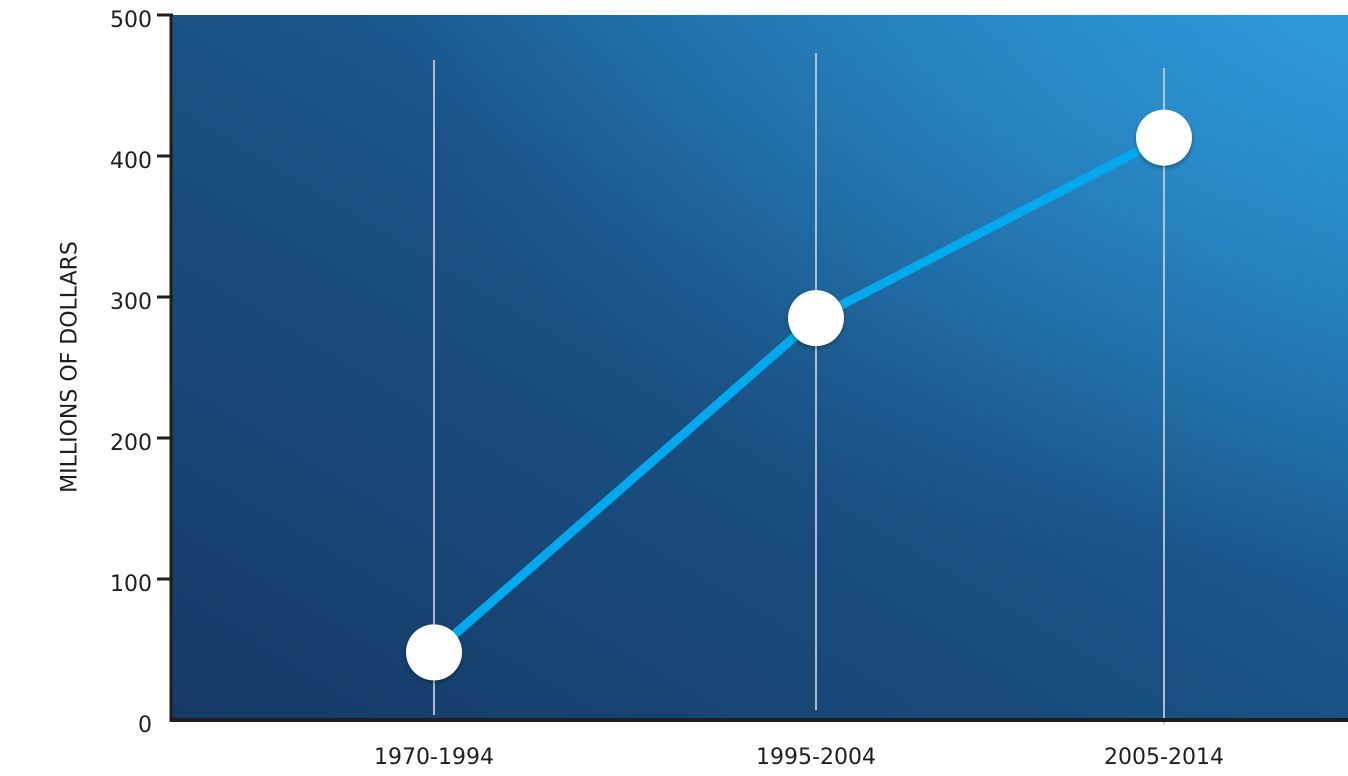 Image resolution: width=1348 pixels, height=776 pixels. What do you see at coordinates (145, 725) in the screenshot?
I see `y-tick-label: 0` at bounding box center [145, 725].